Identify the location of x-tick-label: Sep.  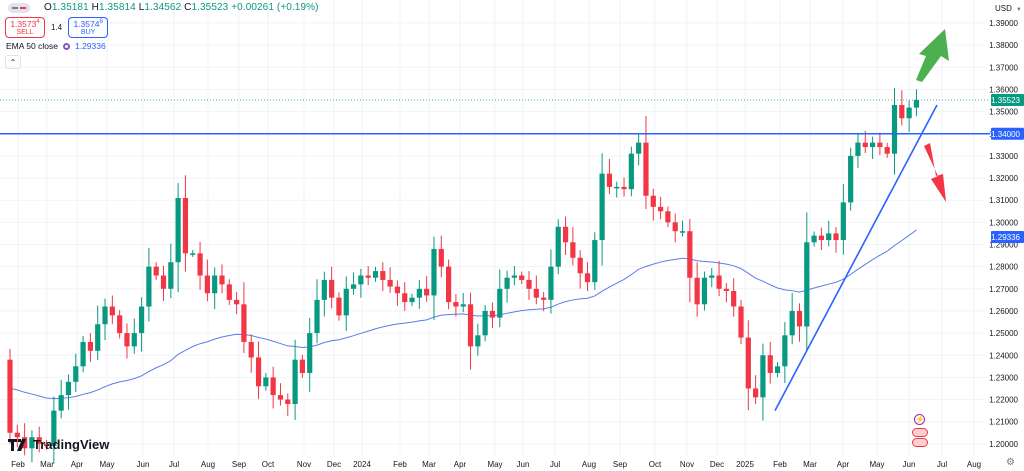
(620, 464).